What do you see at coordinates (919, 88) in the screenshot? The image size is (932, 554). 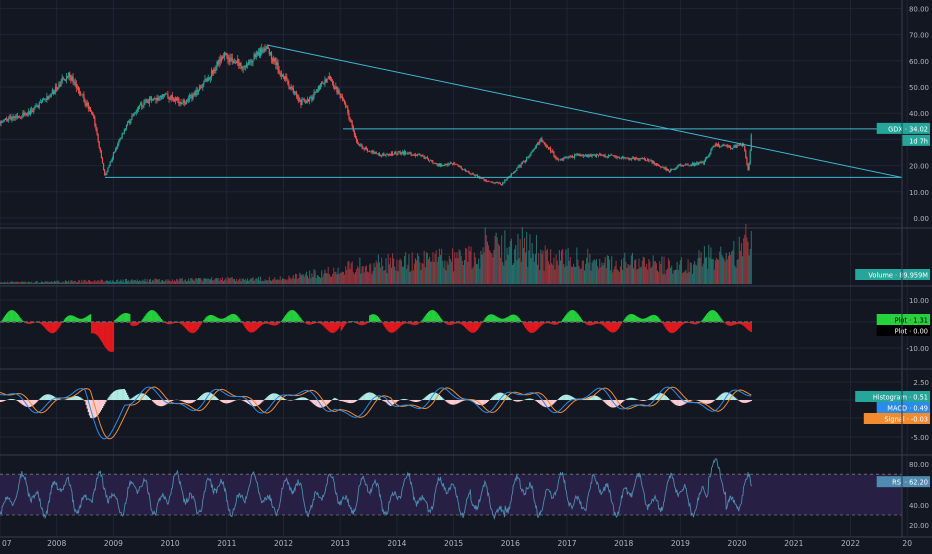 I see `price-tick-label: 50.00` at bounding box center [919, 88].